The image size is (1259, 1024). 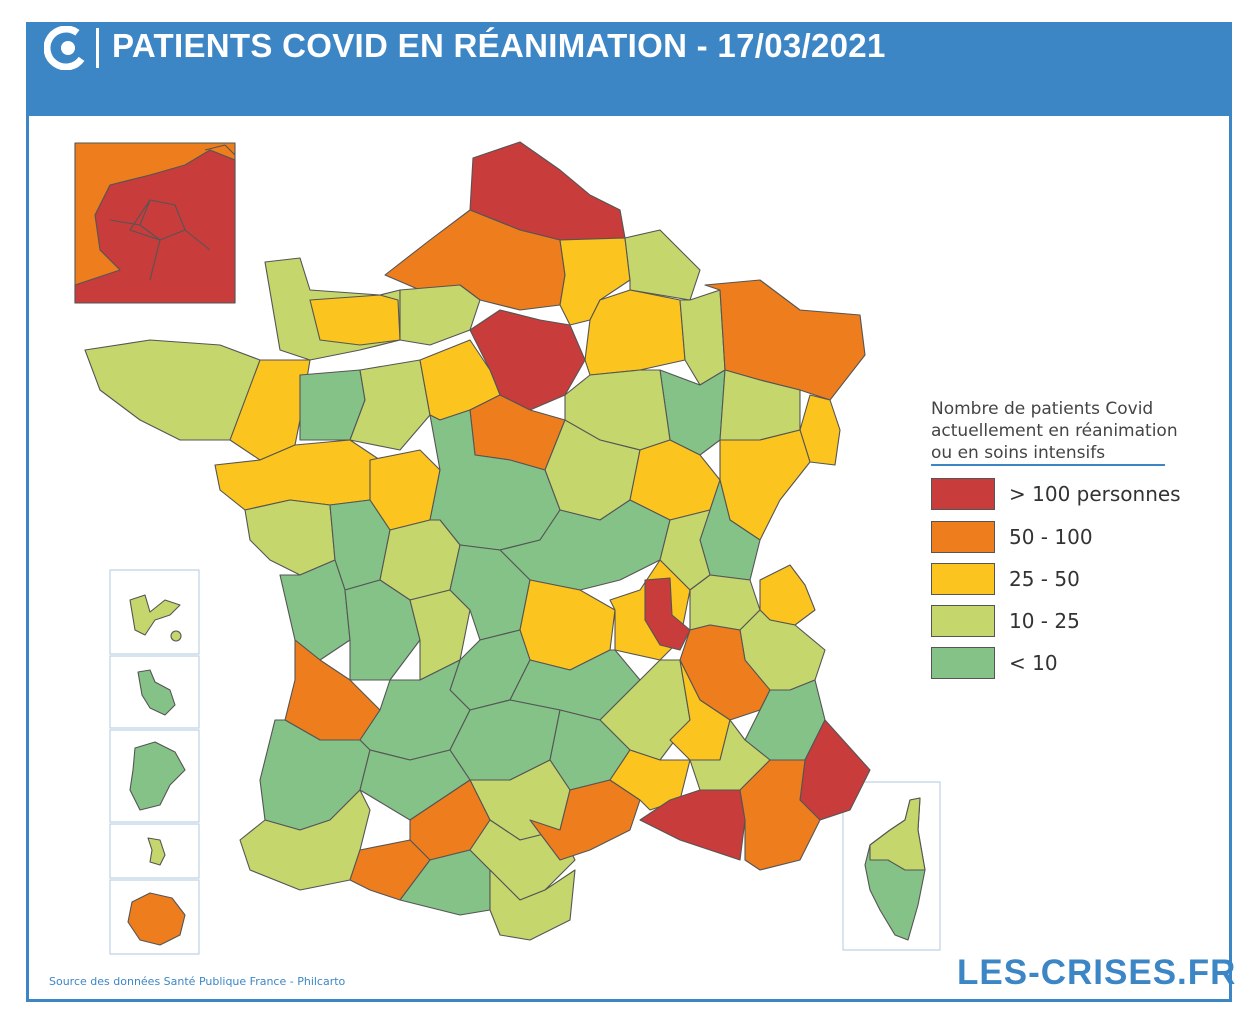 I want to click on legend-title-line: ou en soins intensifs, so click(x=1018, y=453).